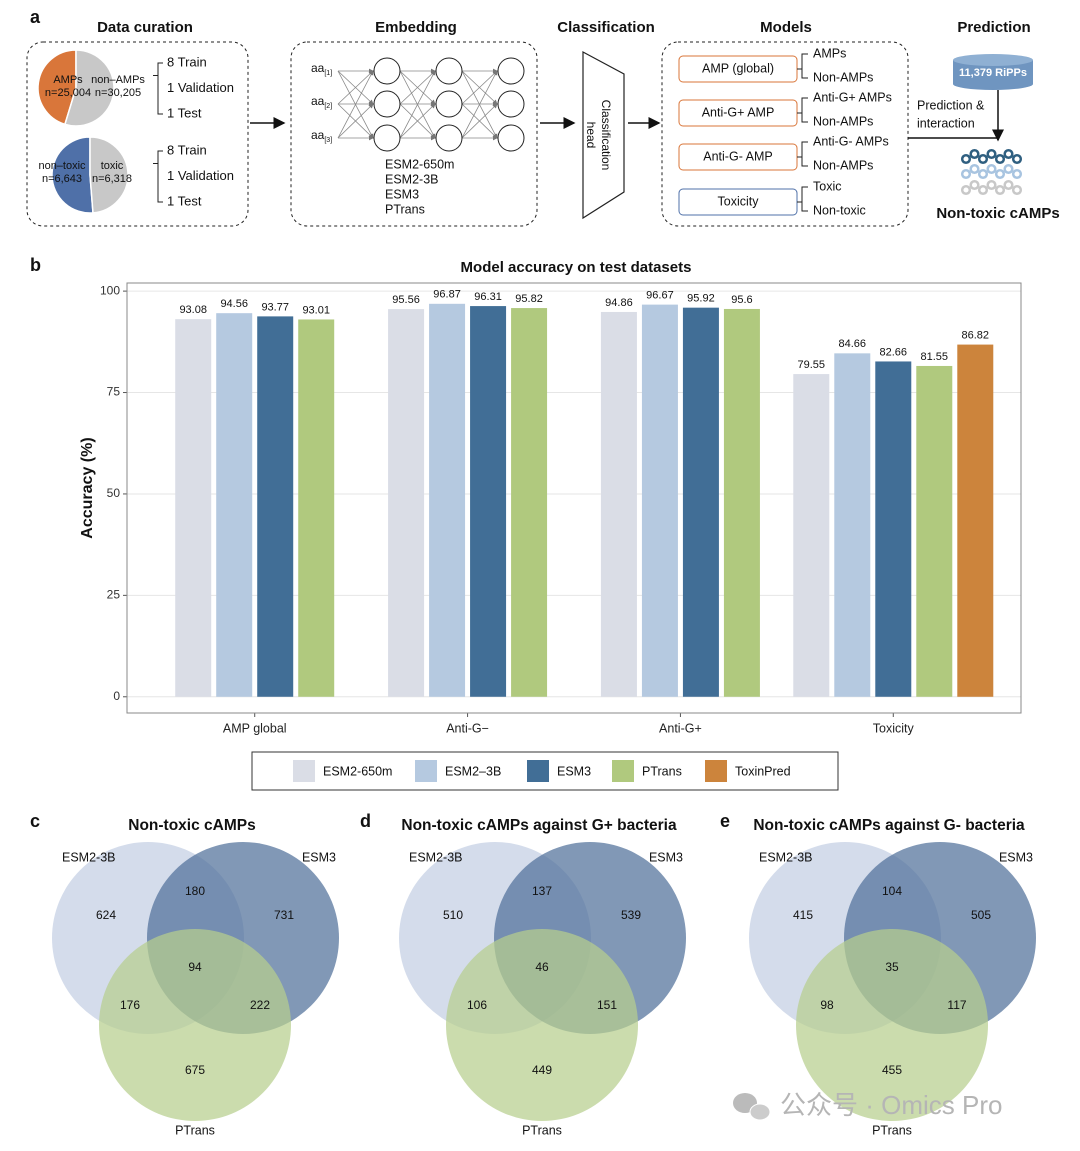  What do you see at coordinates (467, 728) in the screenshot?
I see `x-tick-label: Anti-G−` at bounding box center [467, 728].